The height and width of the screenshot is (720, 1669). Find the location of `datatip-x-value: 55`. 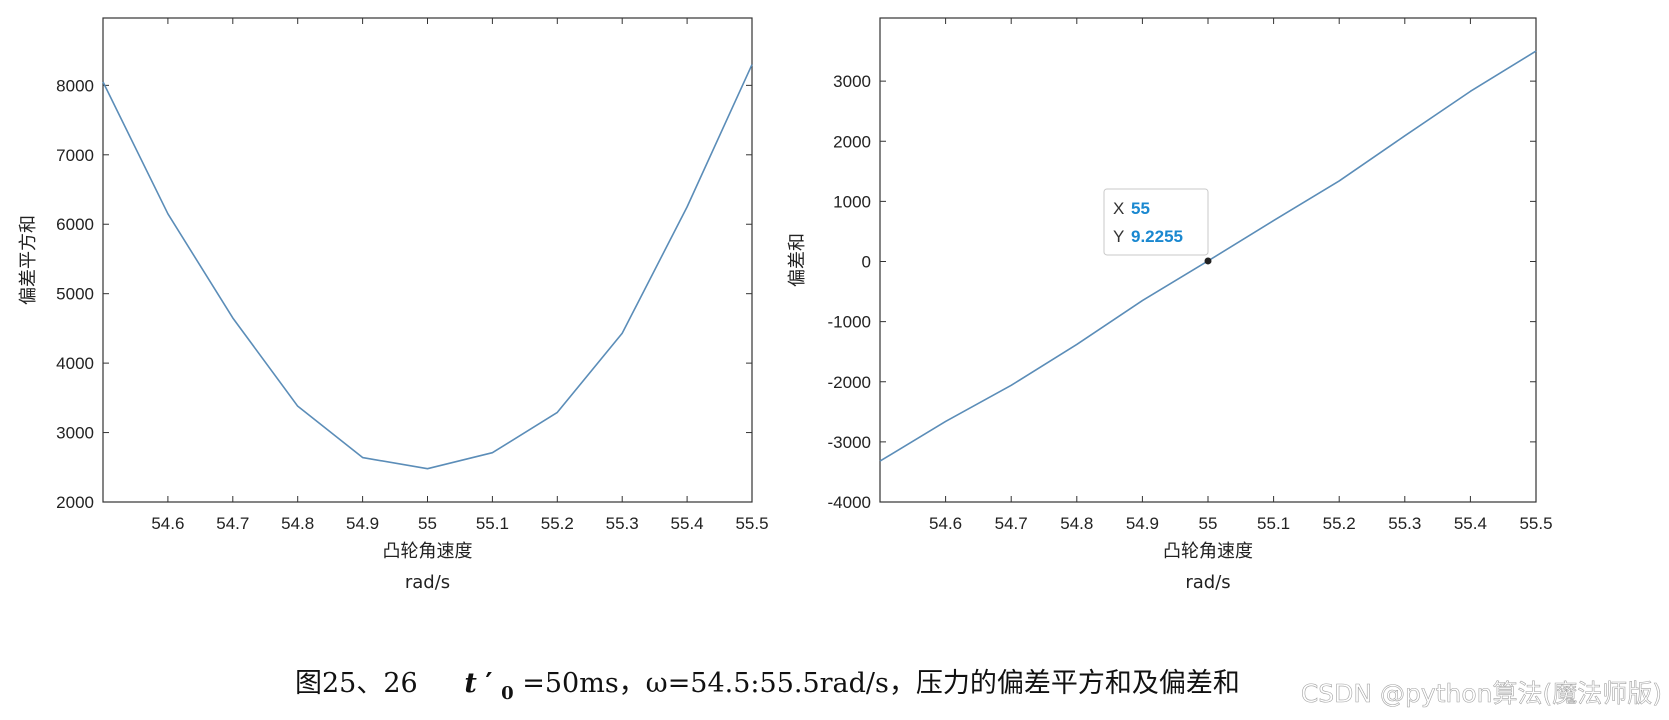

datatip-x-value: 55 is located at coordinates (1140, 208).